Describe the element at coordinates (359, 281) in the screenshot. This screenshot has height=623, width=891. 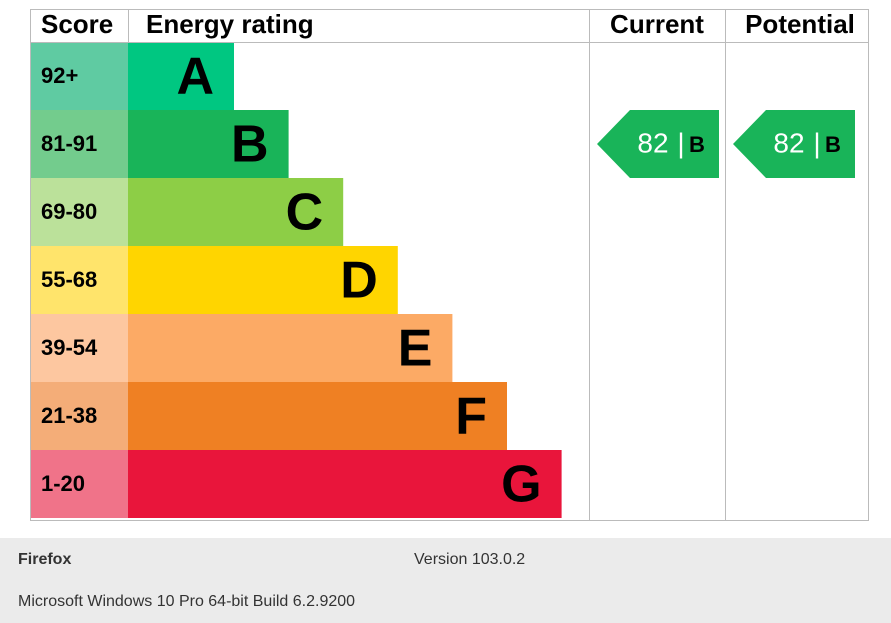
I see `band-letter: D` at that location.